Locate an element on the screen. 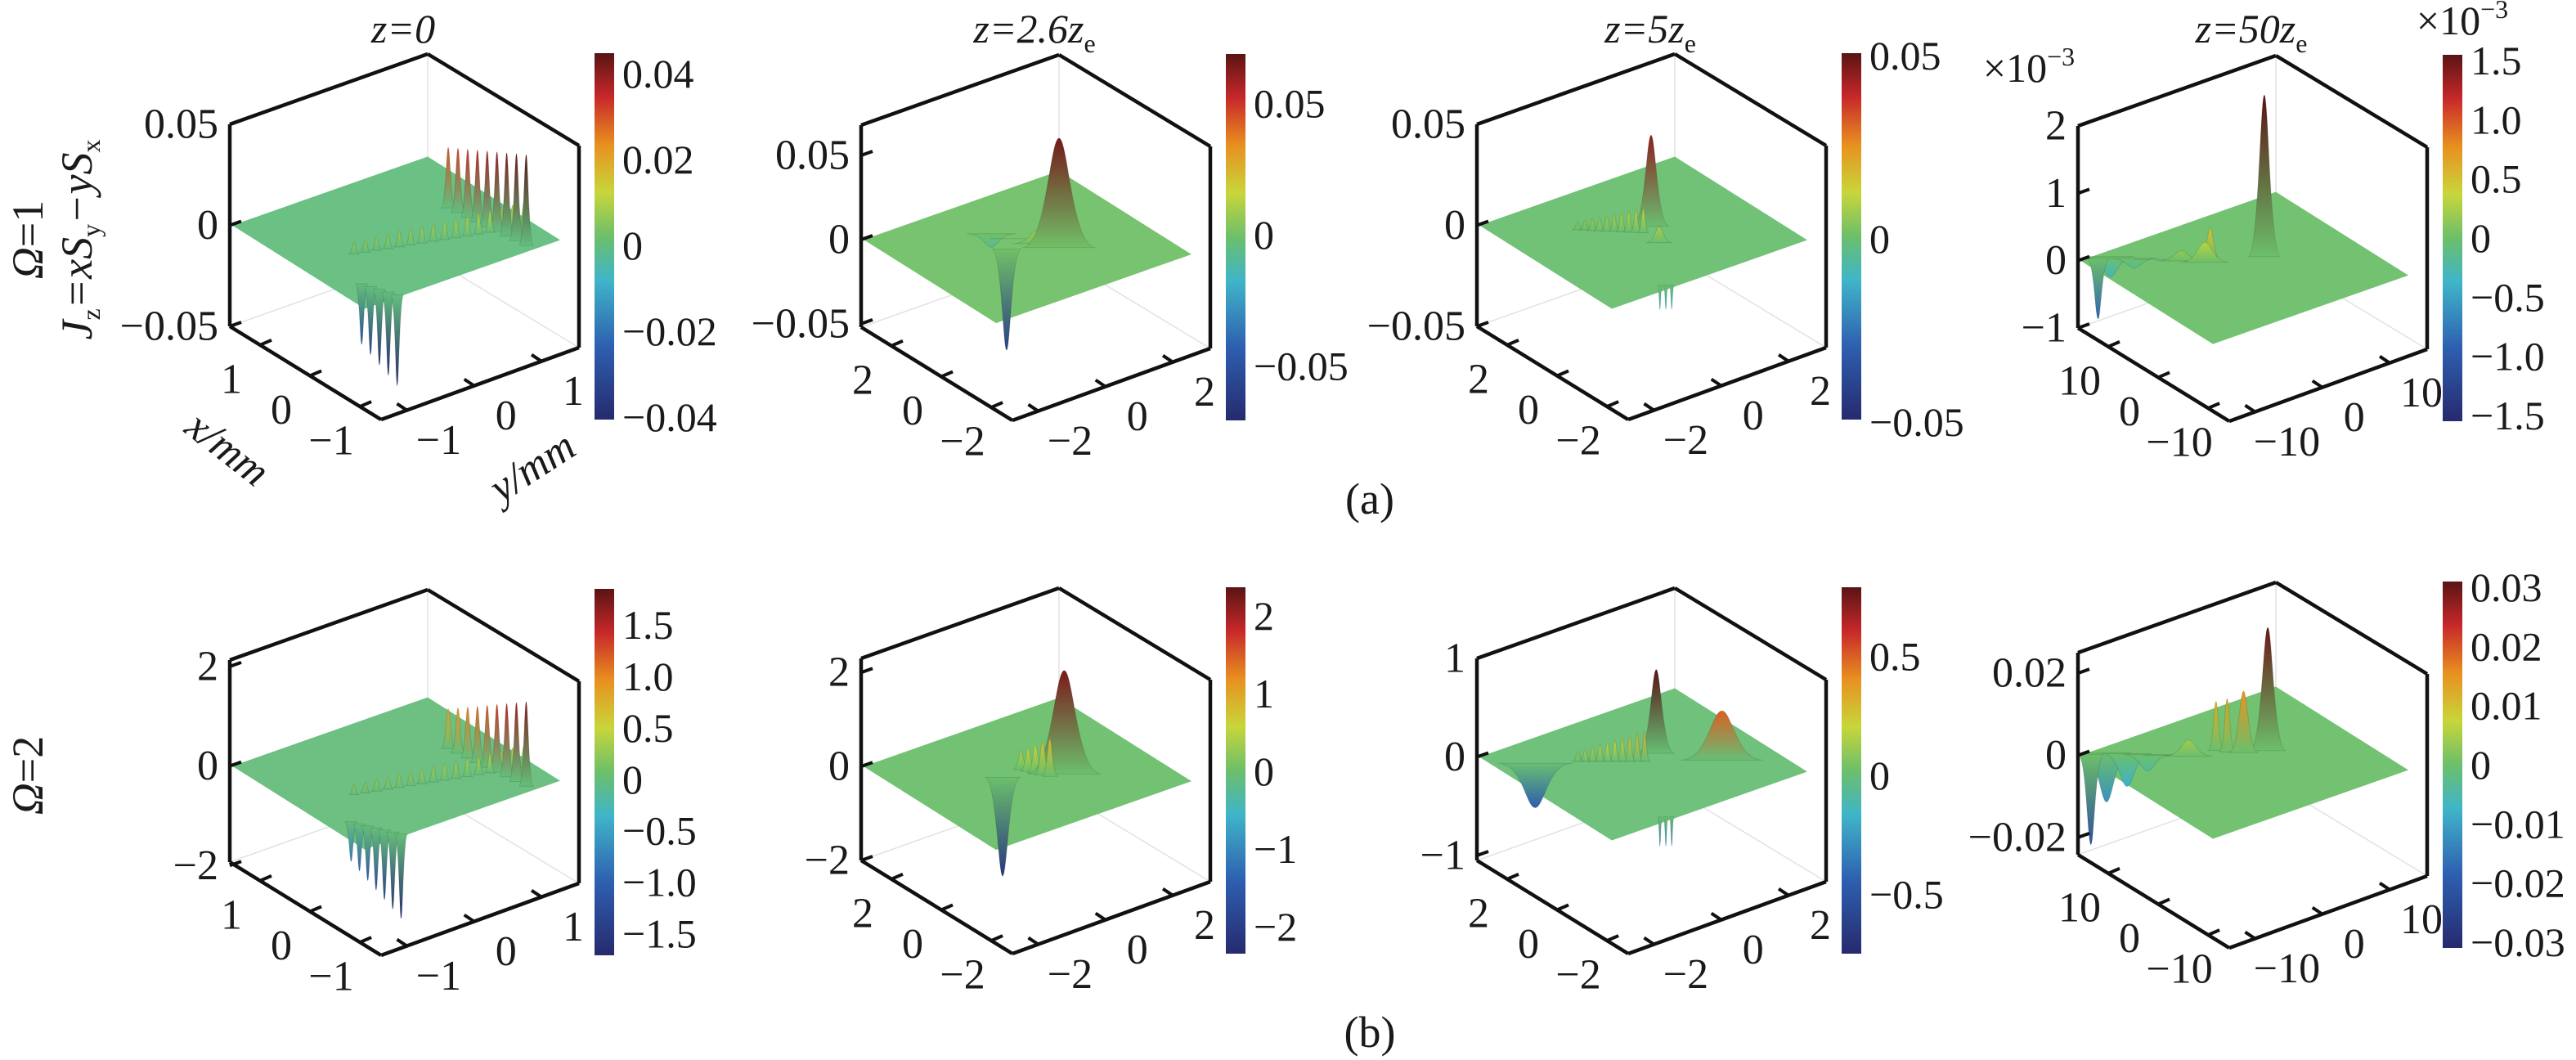 This screenshot has height=1060, width=2576. panel-title: z=5ze is located at coordinates (1650, 32).